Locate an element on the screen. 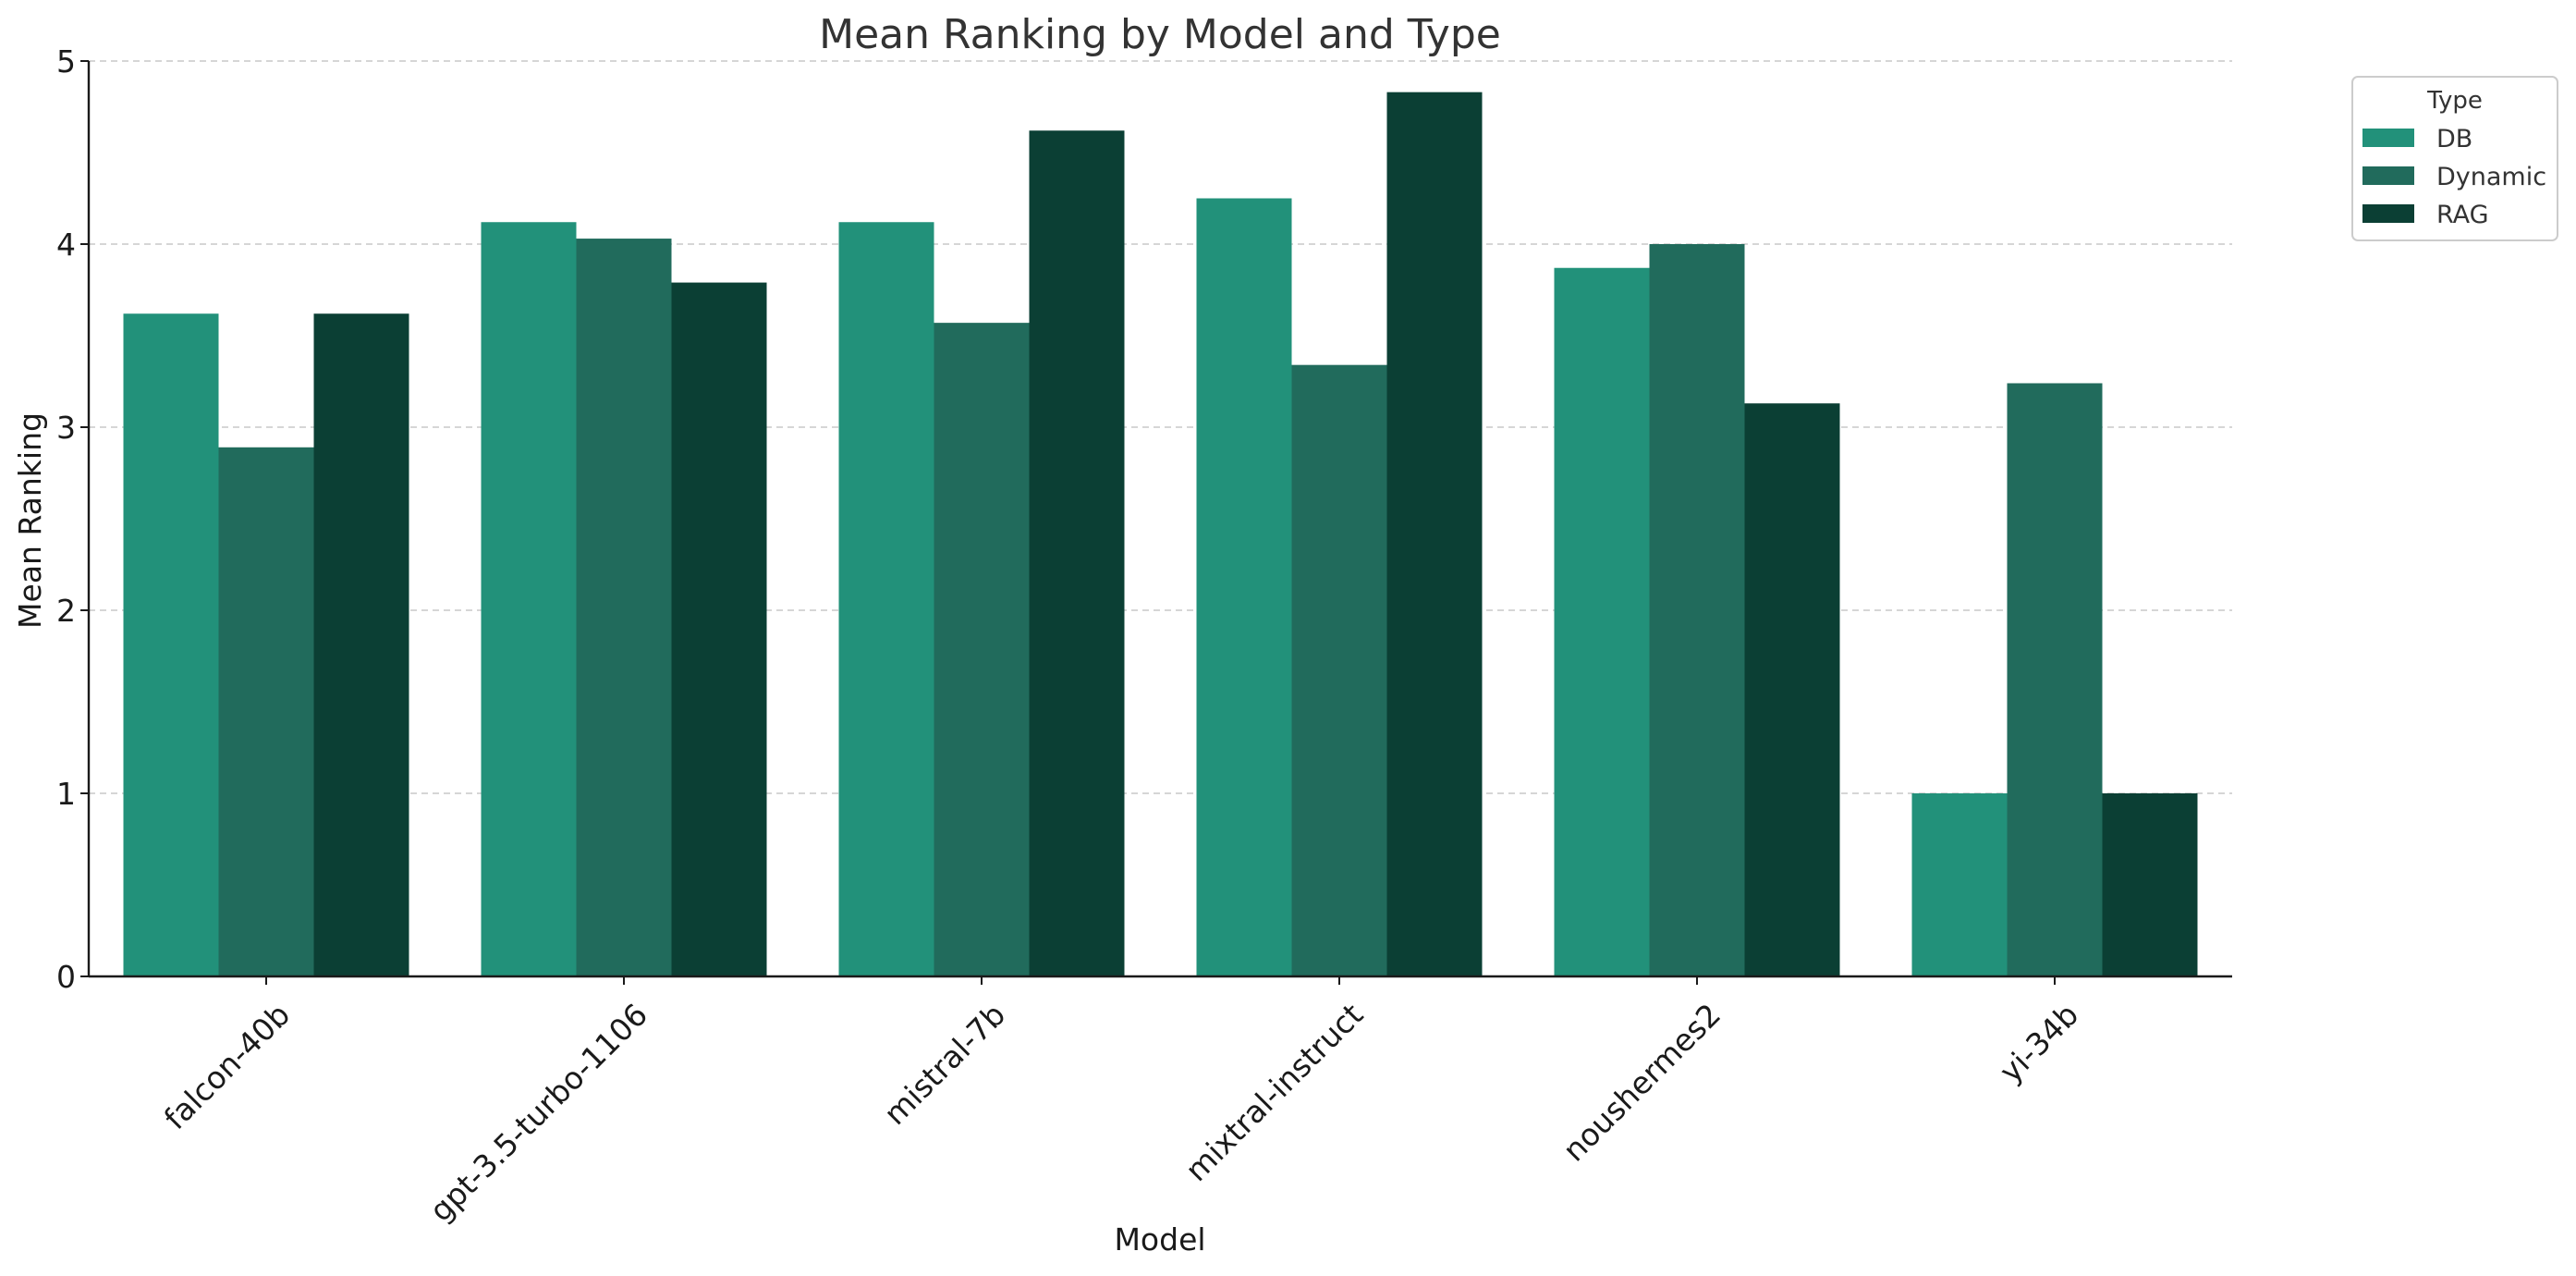 The width and height of the screenshot is (2576, 1276). y-tick-label: 1 is located at coordinates (66, 794).